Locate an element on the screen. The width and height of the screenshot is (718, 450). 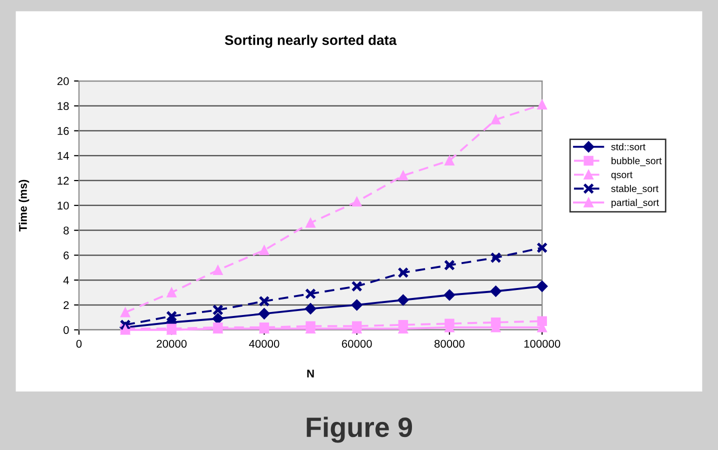
y-tick-label: 4 is located at coordinates (66, 280).